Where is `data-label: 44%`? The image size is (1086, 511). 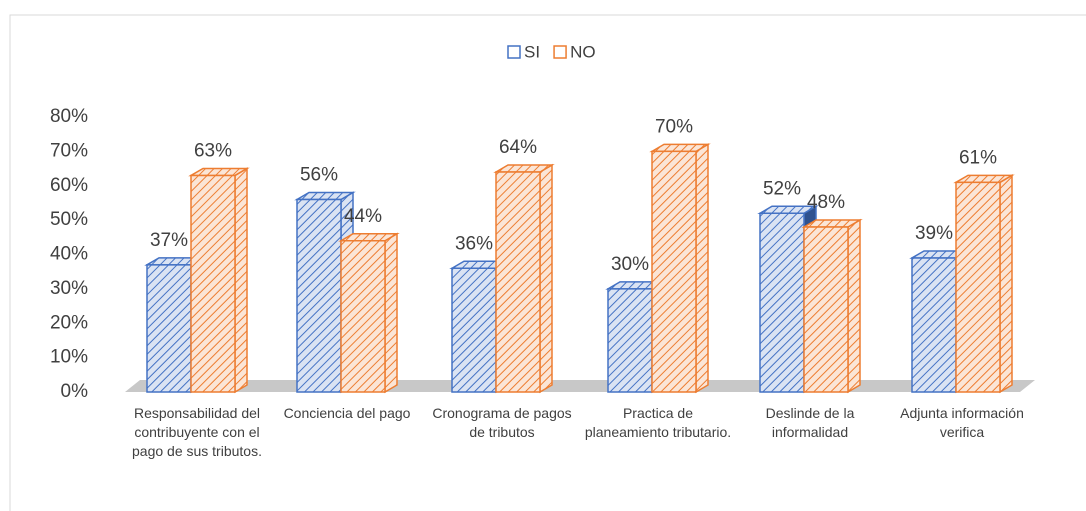
data-label: 44% is located at coordinates (363, 216).